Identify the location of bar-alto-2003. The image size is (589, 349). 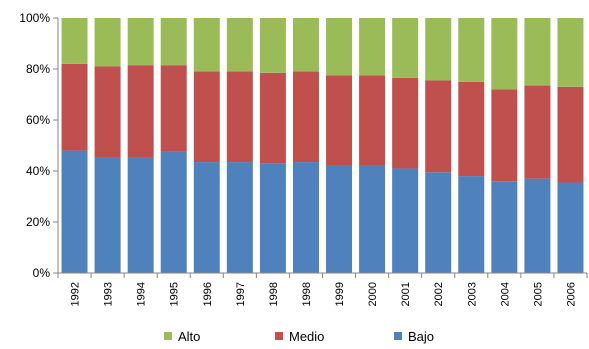
(471, 50).